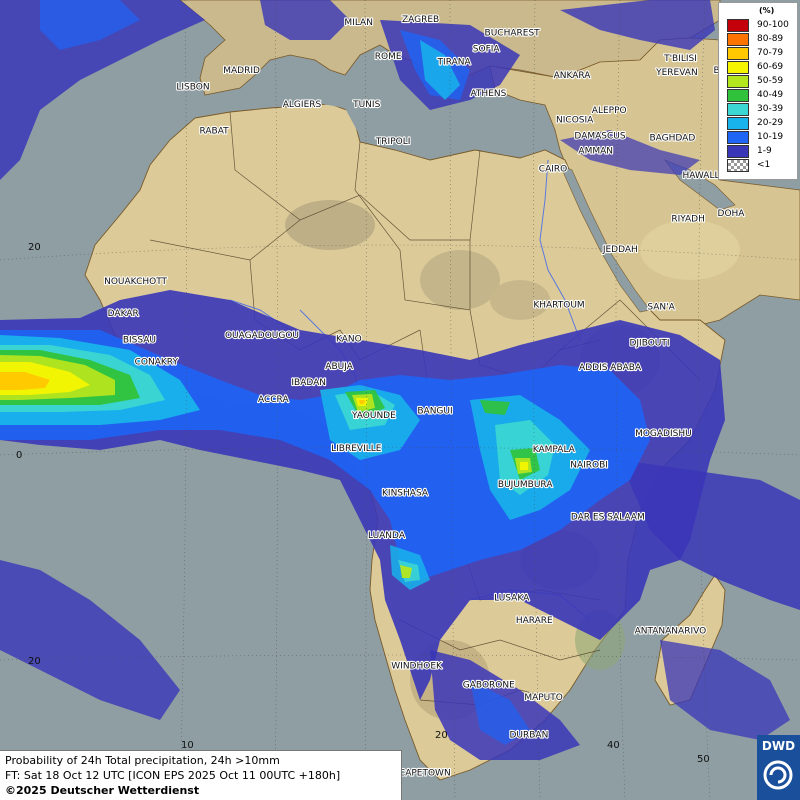 The height and width of the screenshot is (800, 800). Describe the element at coordinates (770, 67) in the screenshot. I see `legend-label: 60-69` at that location.